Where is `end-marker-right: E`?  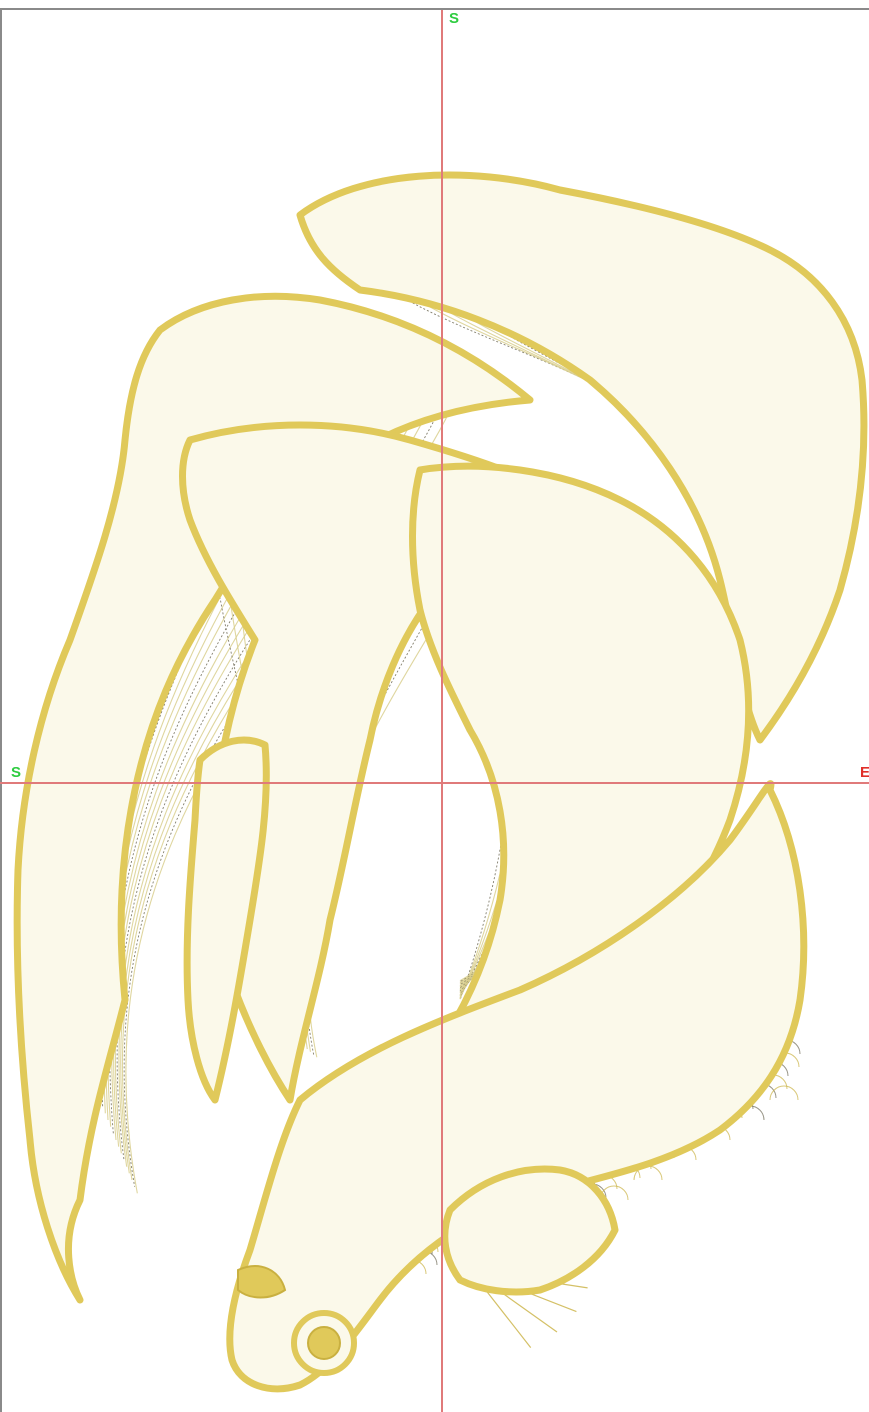 end-marker-right: E is located at coordinates (864, 772).